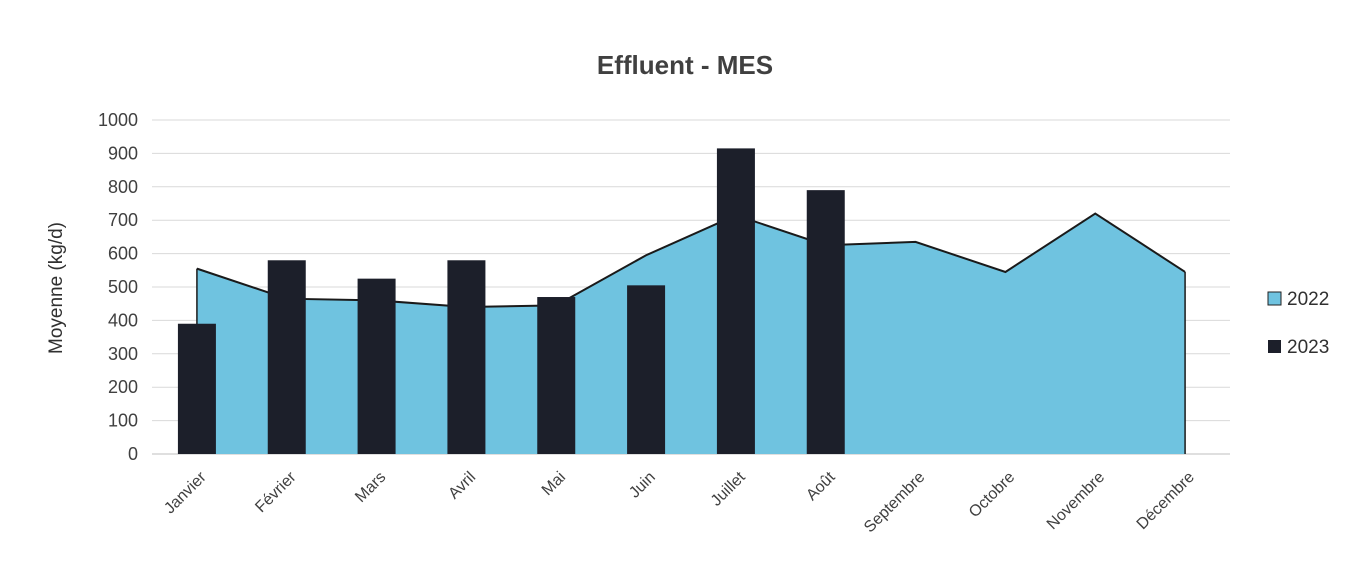  Describe the element at coordinates (118, 120) in the screenshot. I see `y-tick-label: 1000` at that location.